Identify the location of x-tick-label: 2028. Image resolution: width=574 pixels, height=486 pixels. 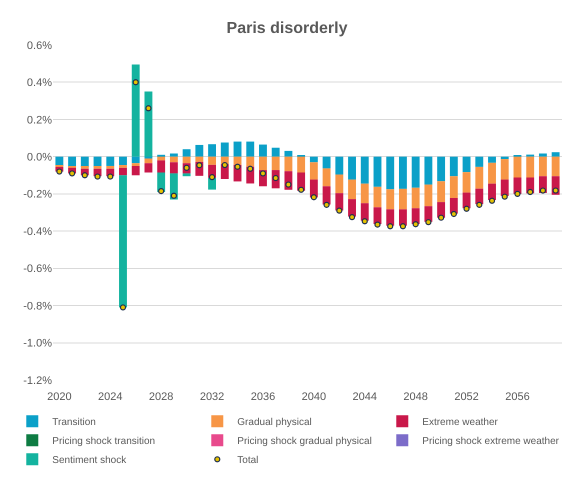
(161, 397).